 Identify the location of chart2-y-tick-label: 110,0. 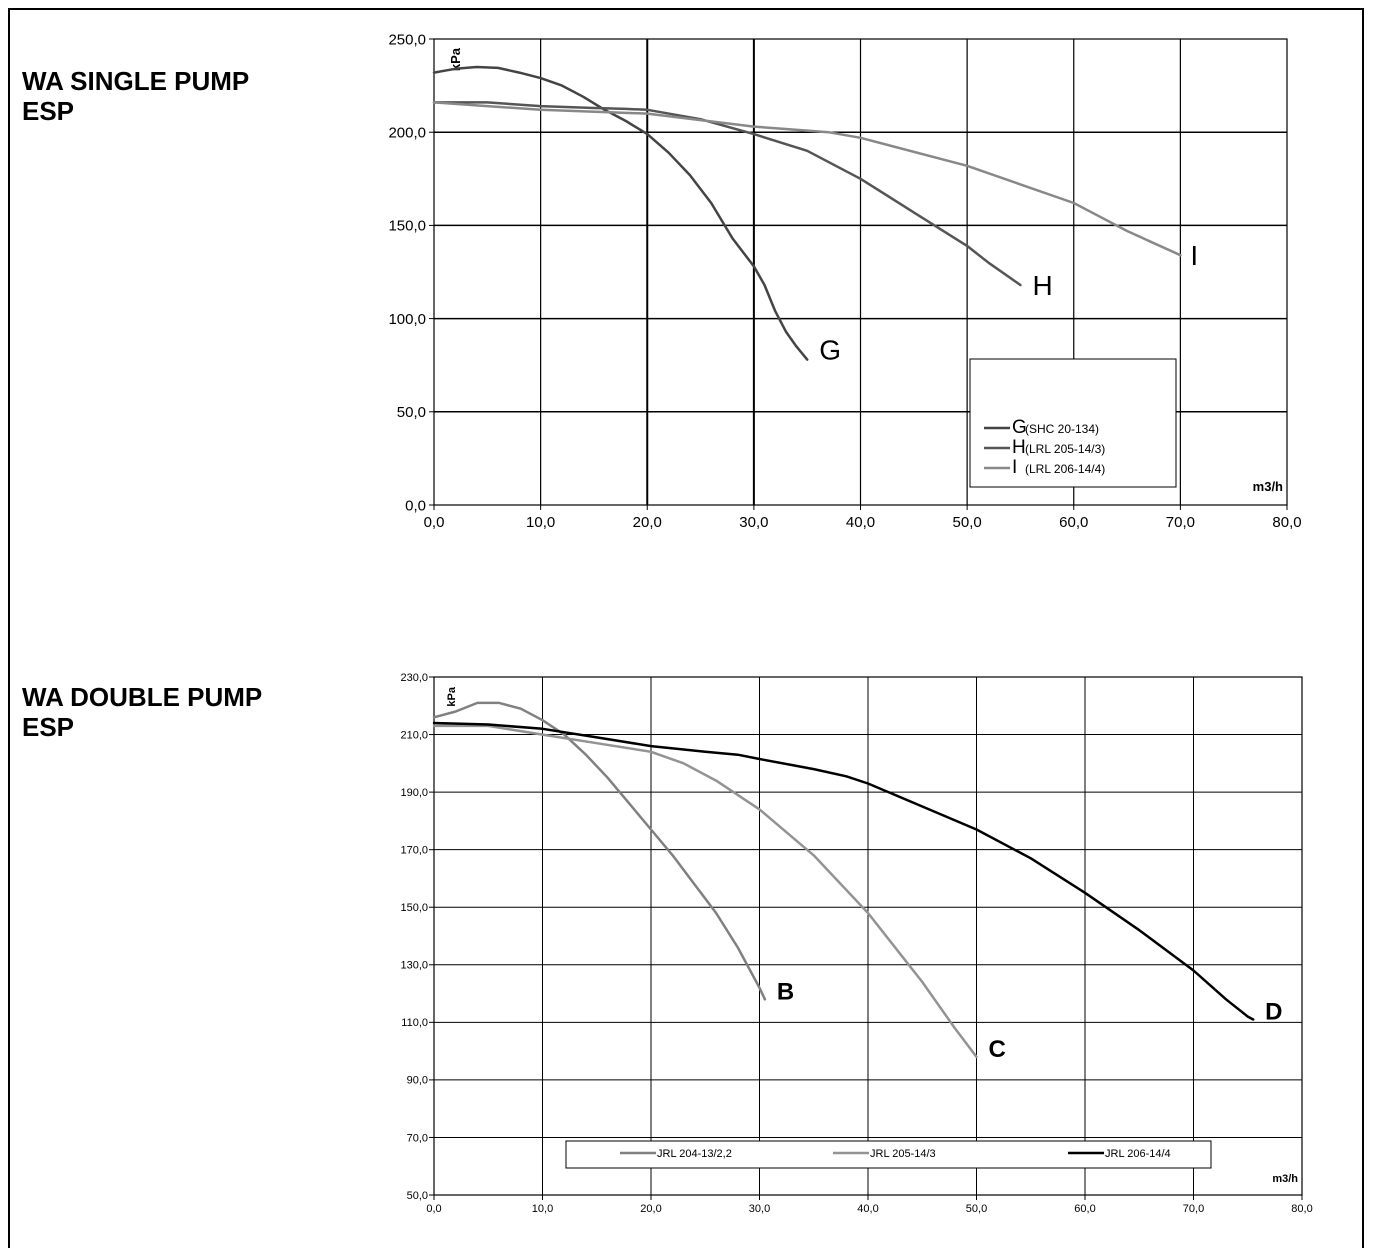
(414, 1023).